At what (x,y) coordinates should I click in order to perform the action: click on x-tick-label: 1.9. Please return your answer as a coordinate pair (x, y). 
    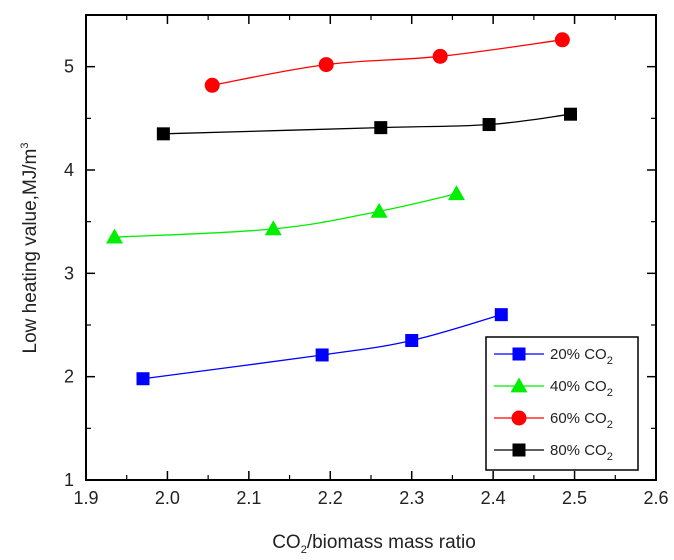
    Looking at the image, I should click on (85, 498).